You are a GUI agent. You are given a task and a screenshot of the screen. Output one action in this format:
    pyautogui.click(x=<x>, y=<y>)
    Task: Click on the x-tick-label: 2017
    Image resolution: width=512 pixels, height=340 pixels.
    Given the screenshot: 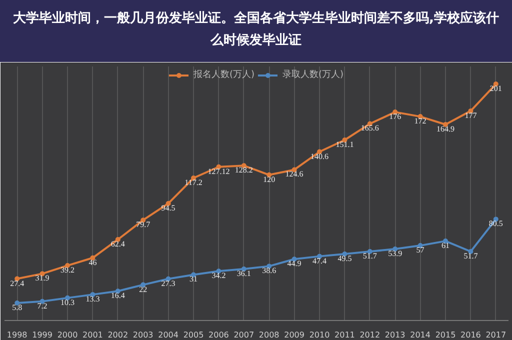 What is the action you would take?
    pyautogui.click(x=496, y=335)
    